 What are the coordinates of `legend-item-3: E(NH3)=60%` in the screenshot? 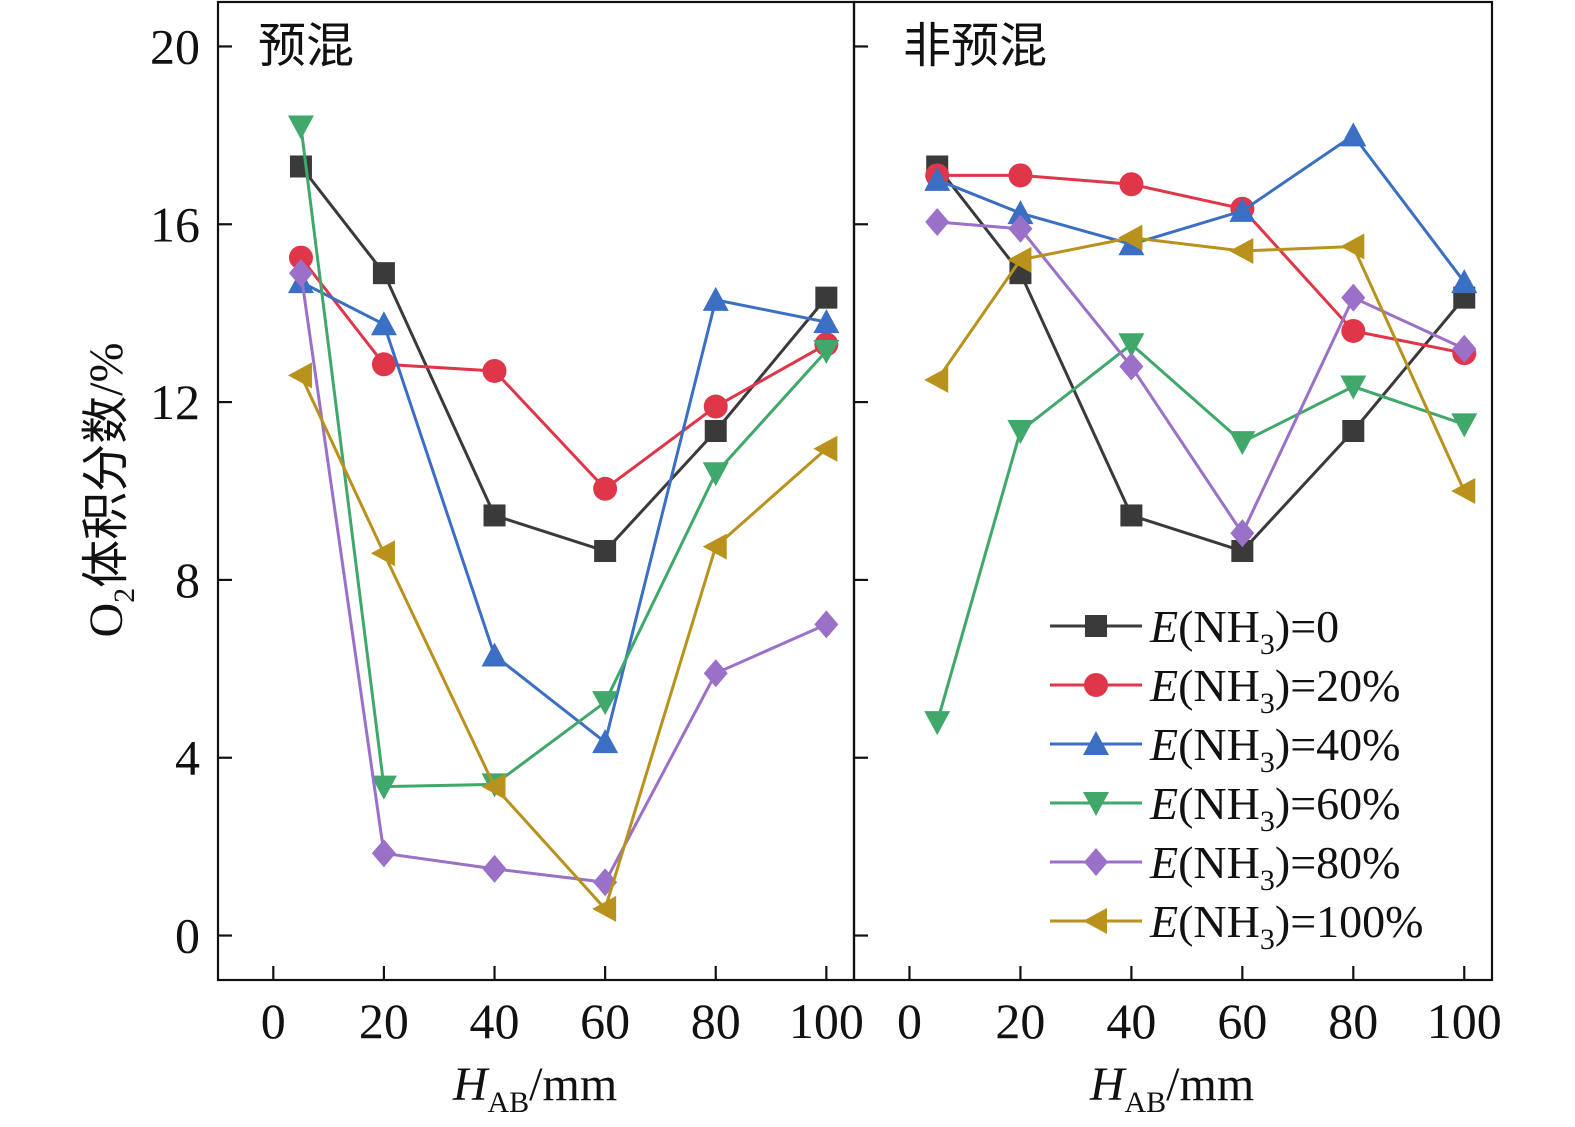 It's located at (1225, 808).